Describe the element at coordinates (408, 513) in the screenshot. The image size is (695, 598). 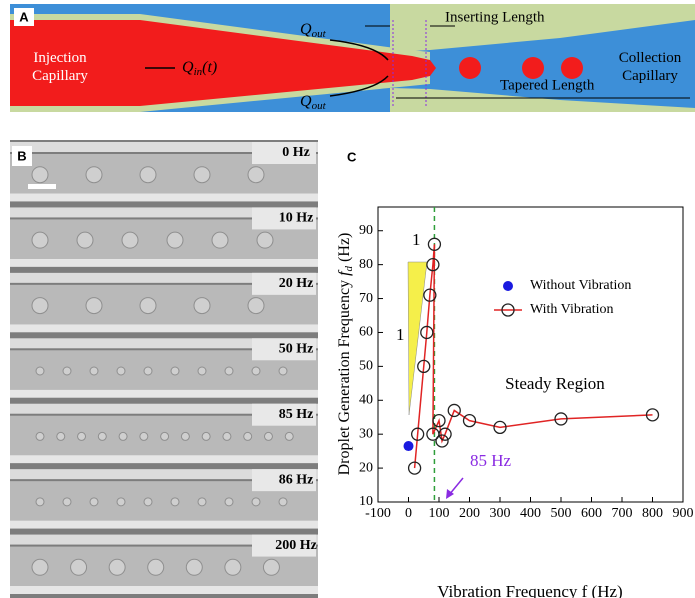
I see `x-tick-label: 0` at that location.